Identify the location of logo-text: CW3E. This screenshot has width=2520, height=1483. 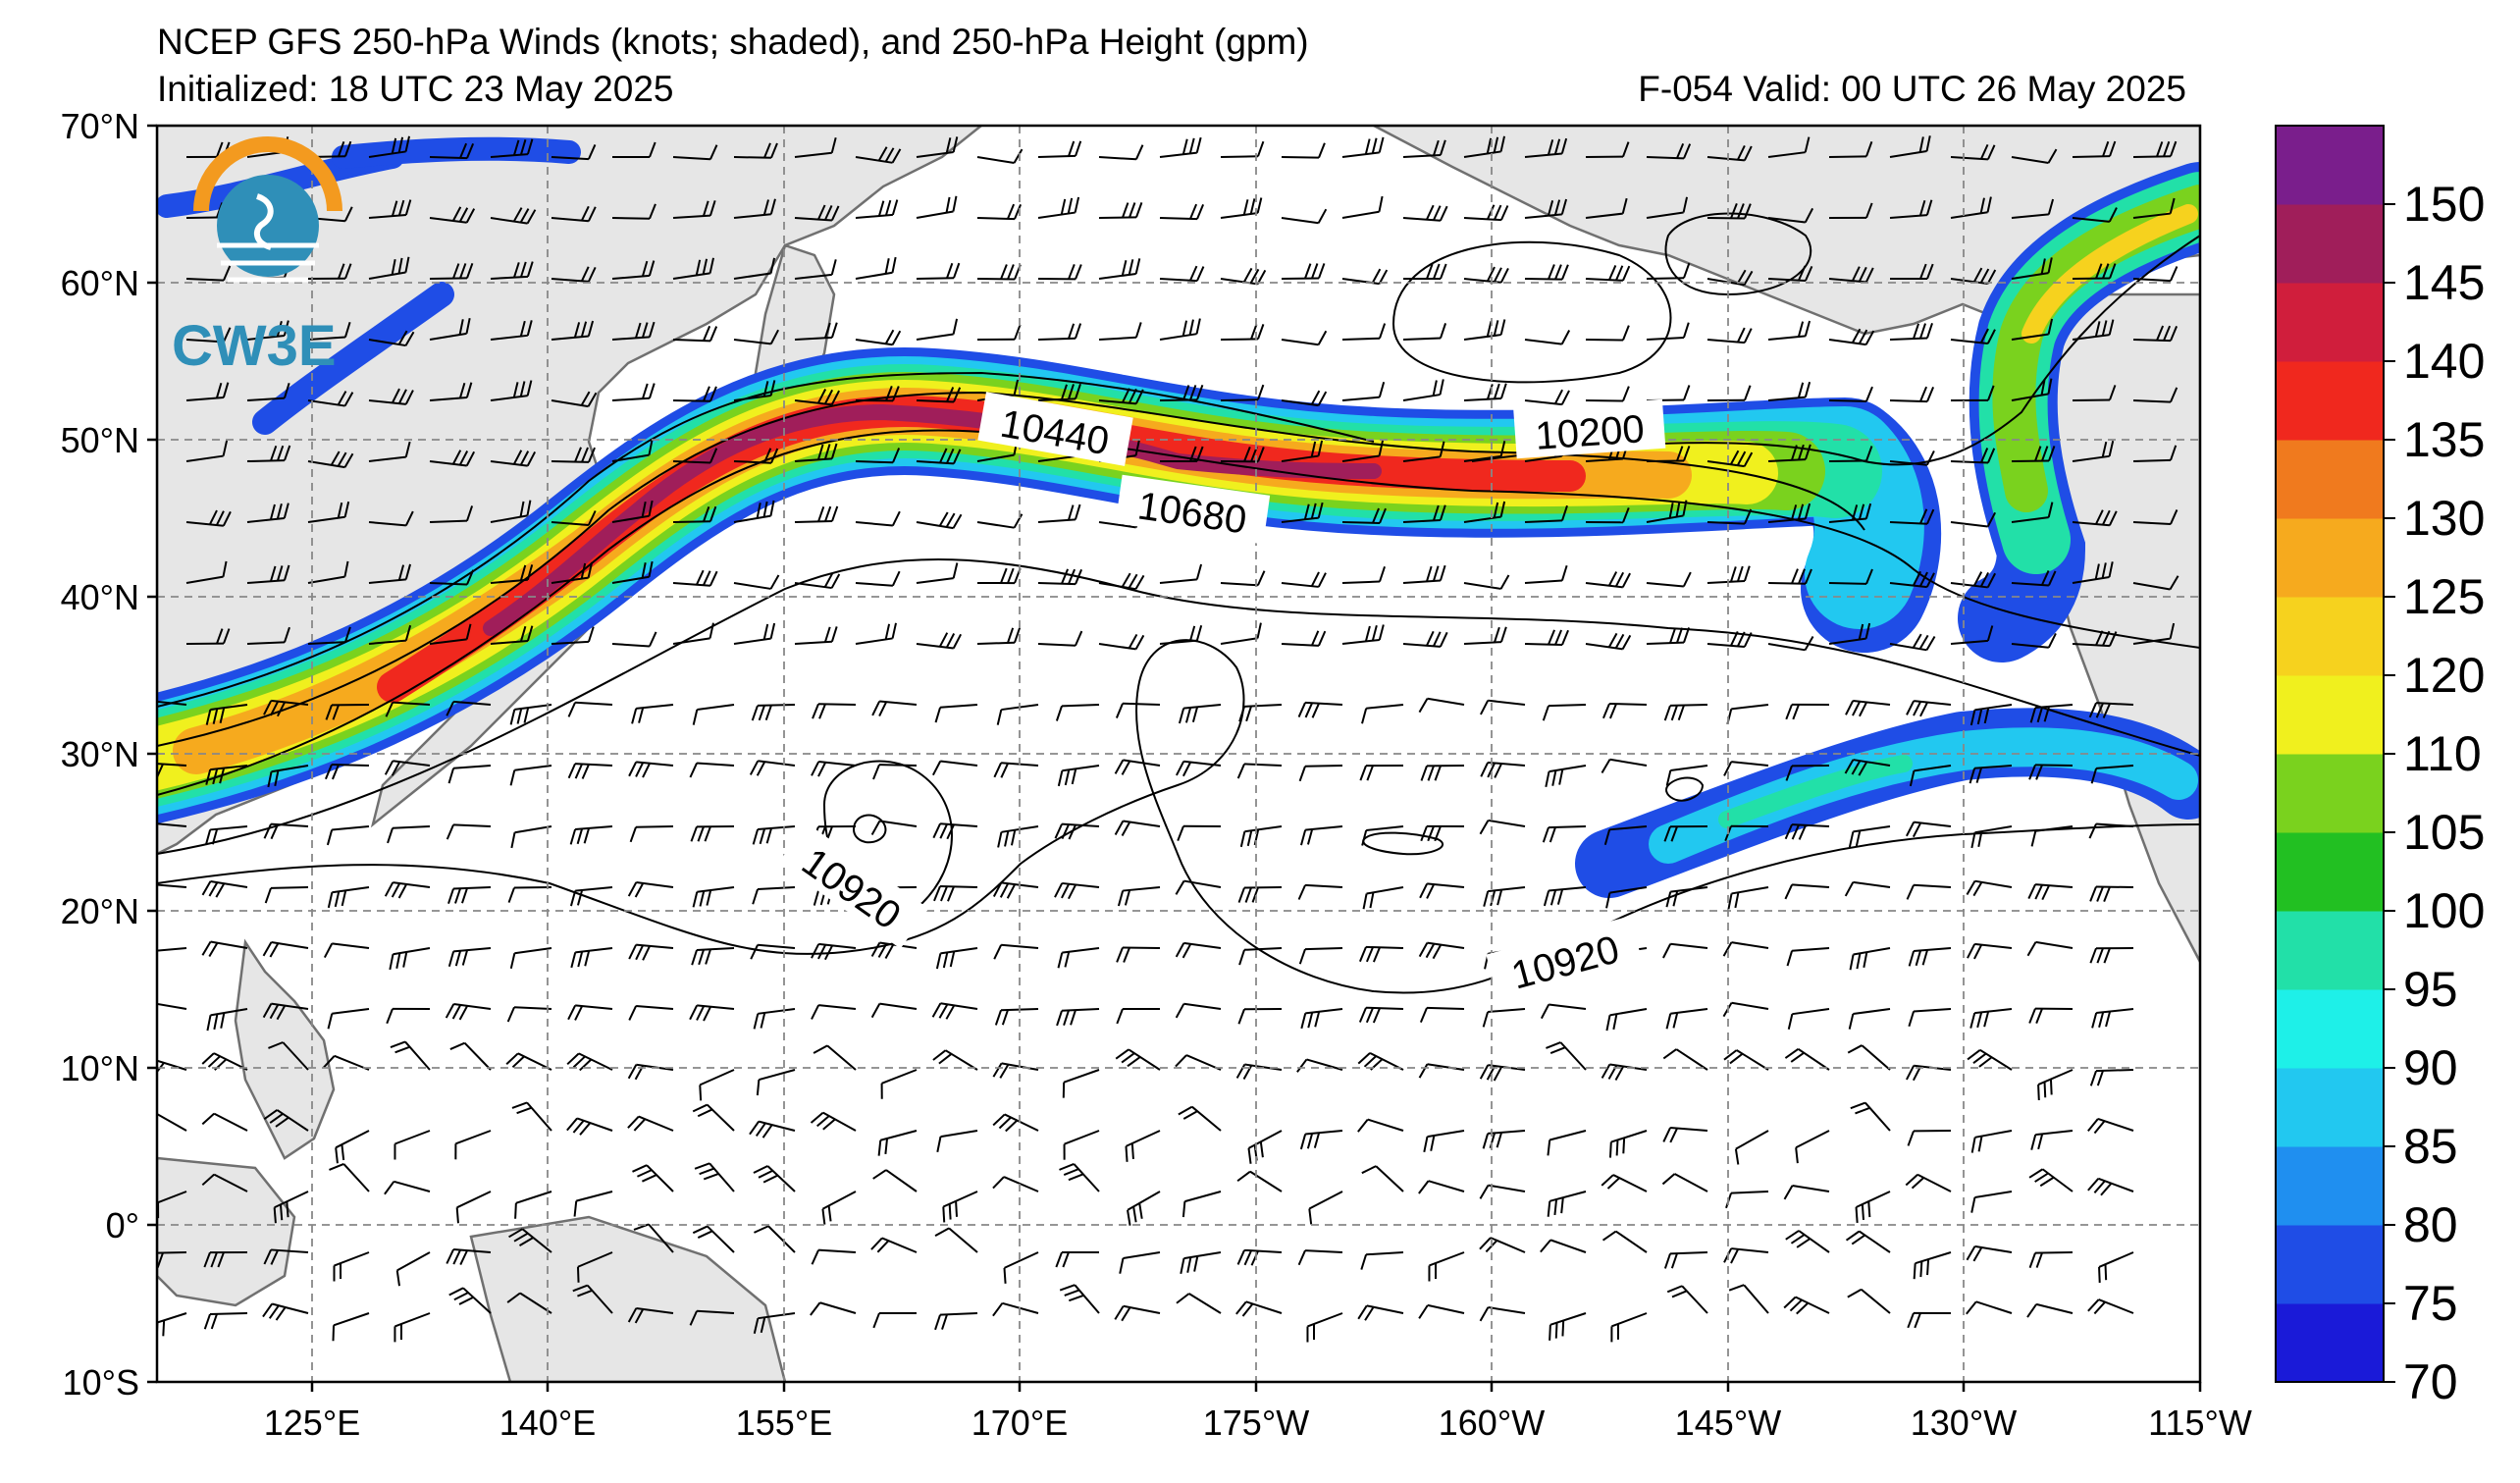
(254, 346).